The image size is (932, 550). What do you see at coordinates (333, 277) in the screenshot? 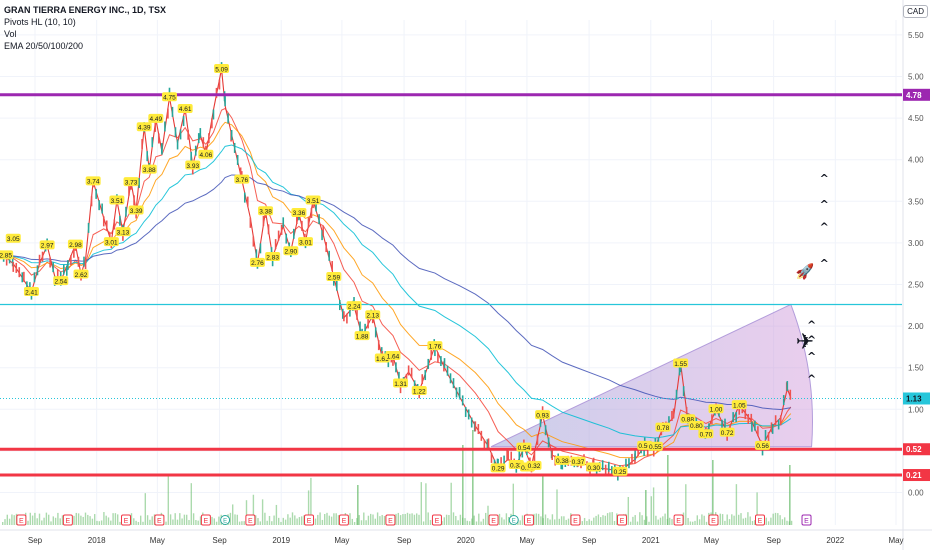
I see `pivot-label-text: 2.59` at bounding box center [333, 277].